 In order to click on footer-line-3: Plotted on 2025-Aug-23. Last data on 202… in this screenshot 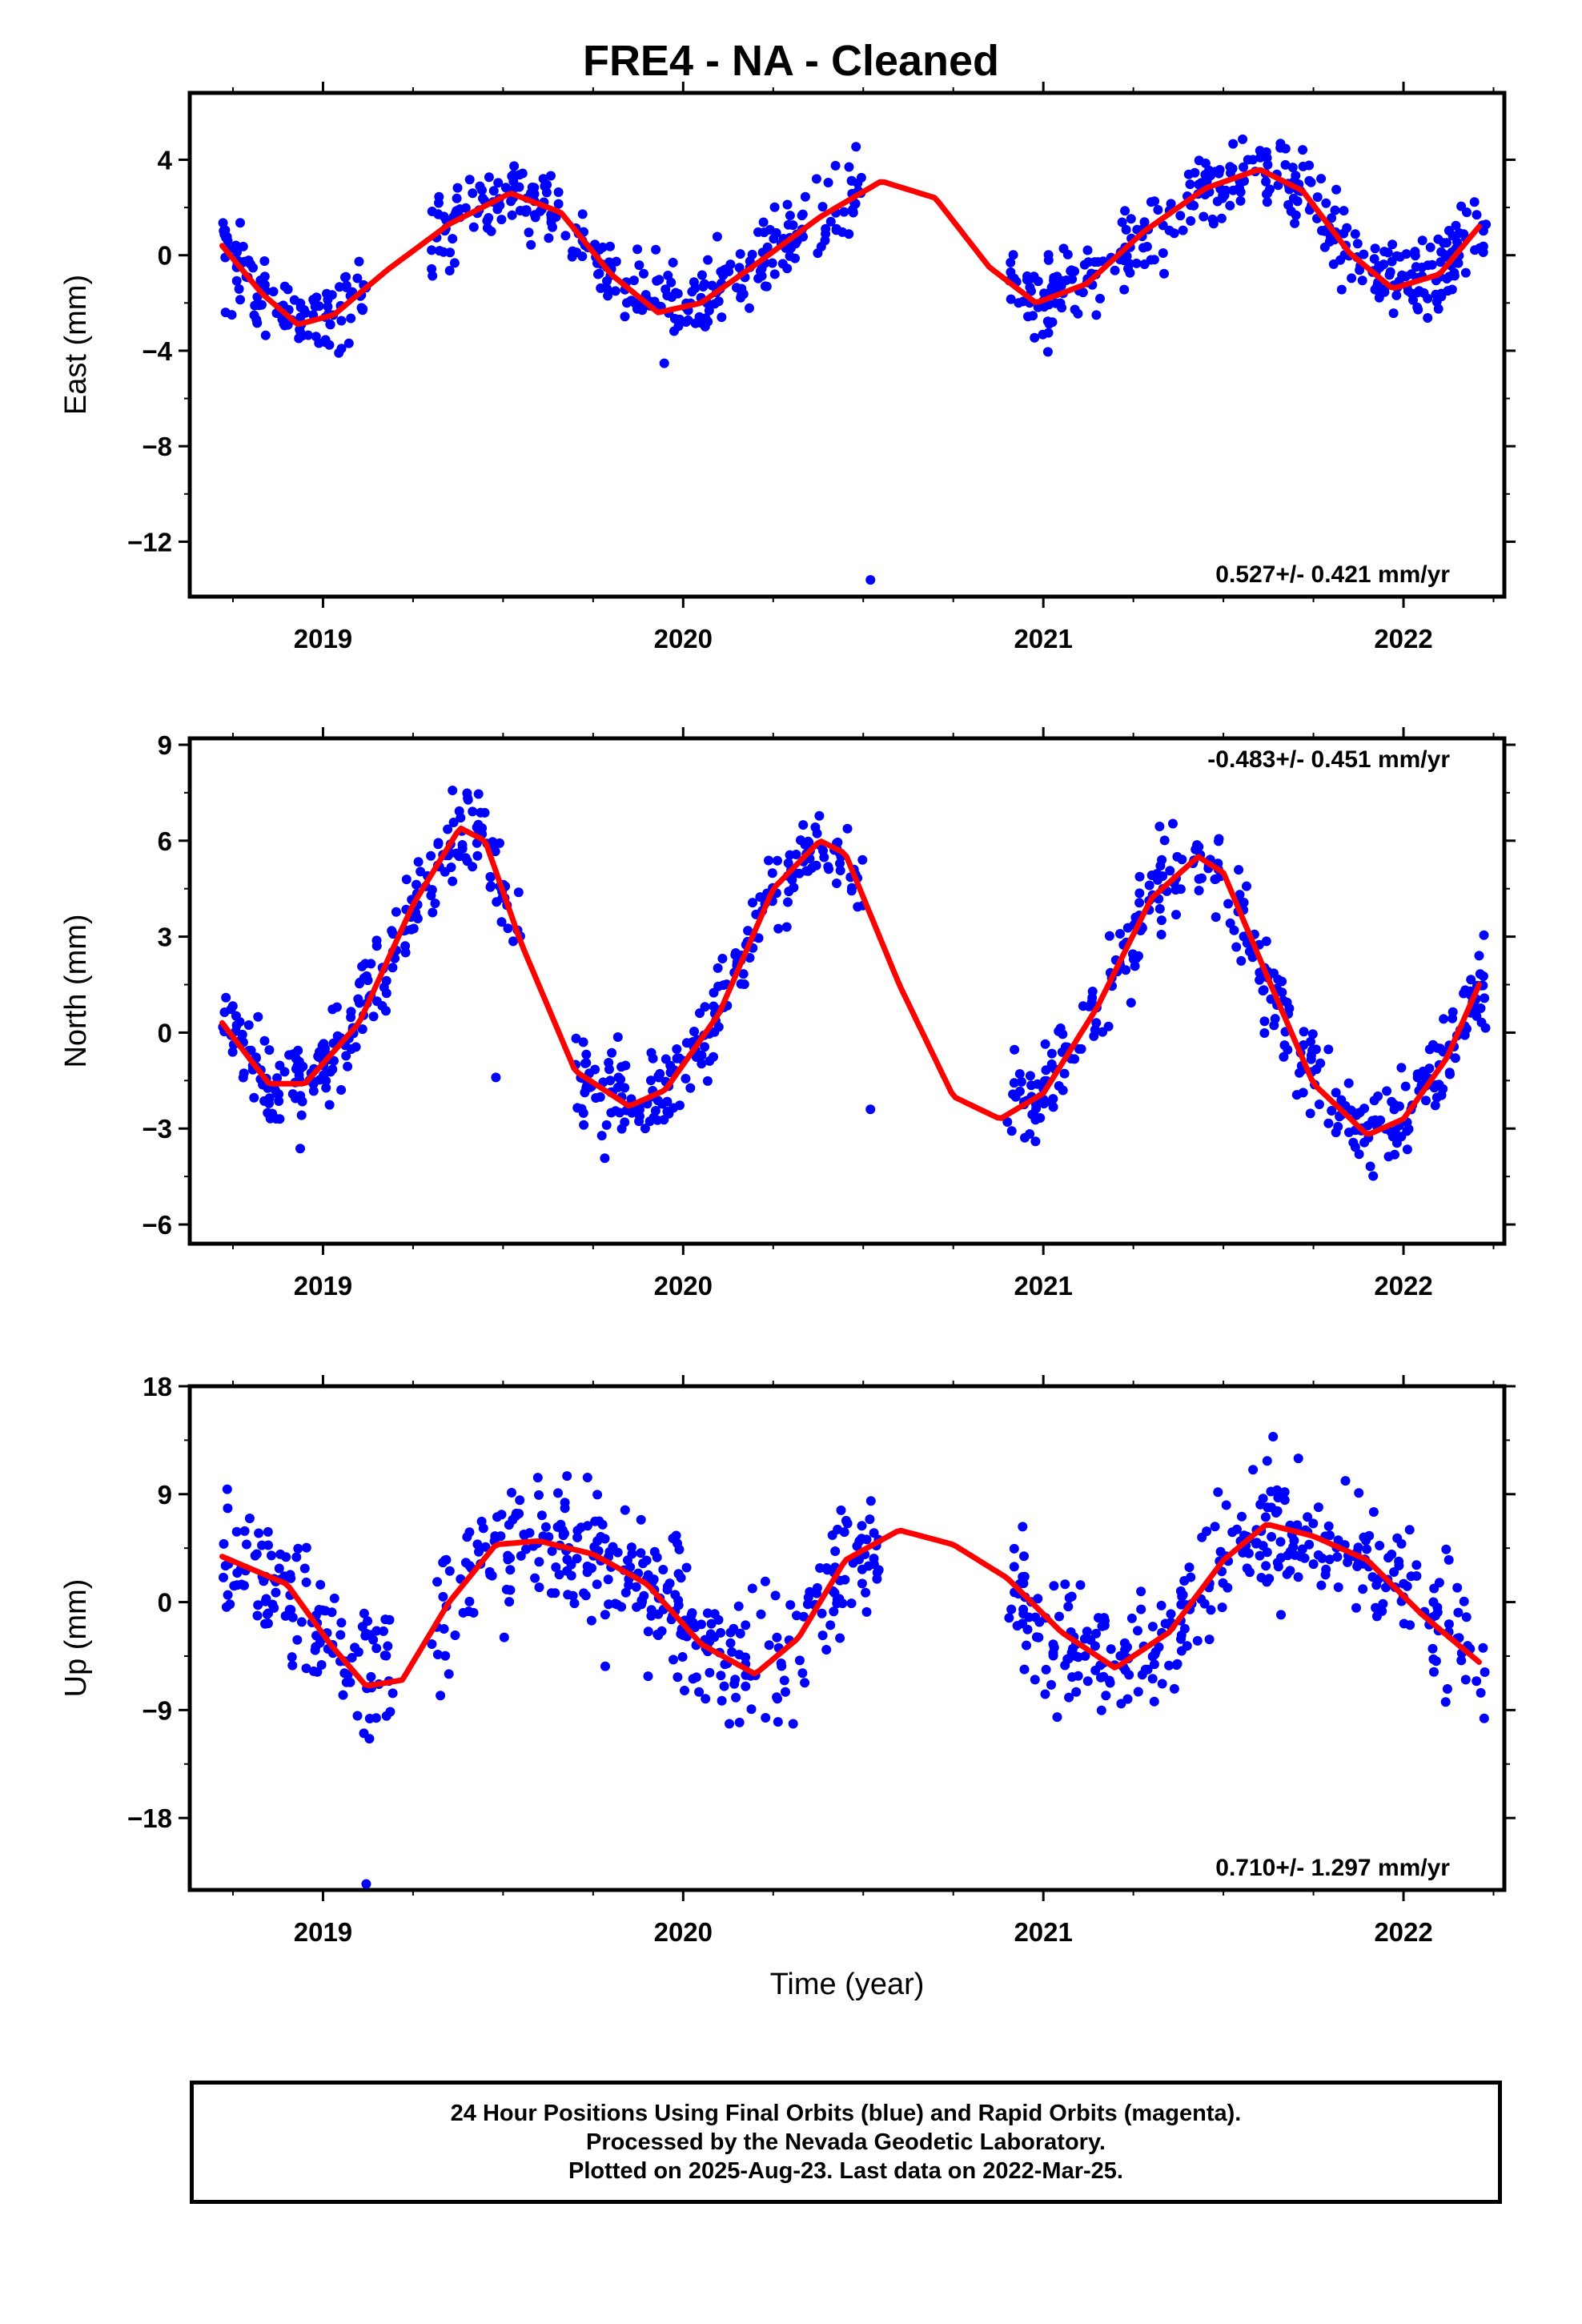, I will do `click(846, 2171)`.